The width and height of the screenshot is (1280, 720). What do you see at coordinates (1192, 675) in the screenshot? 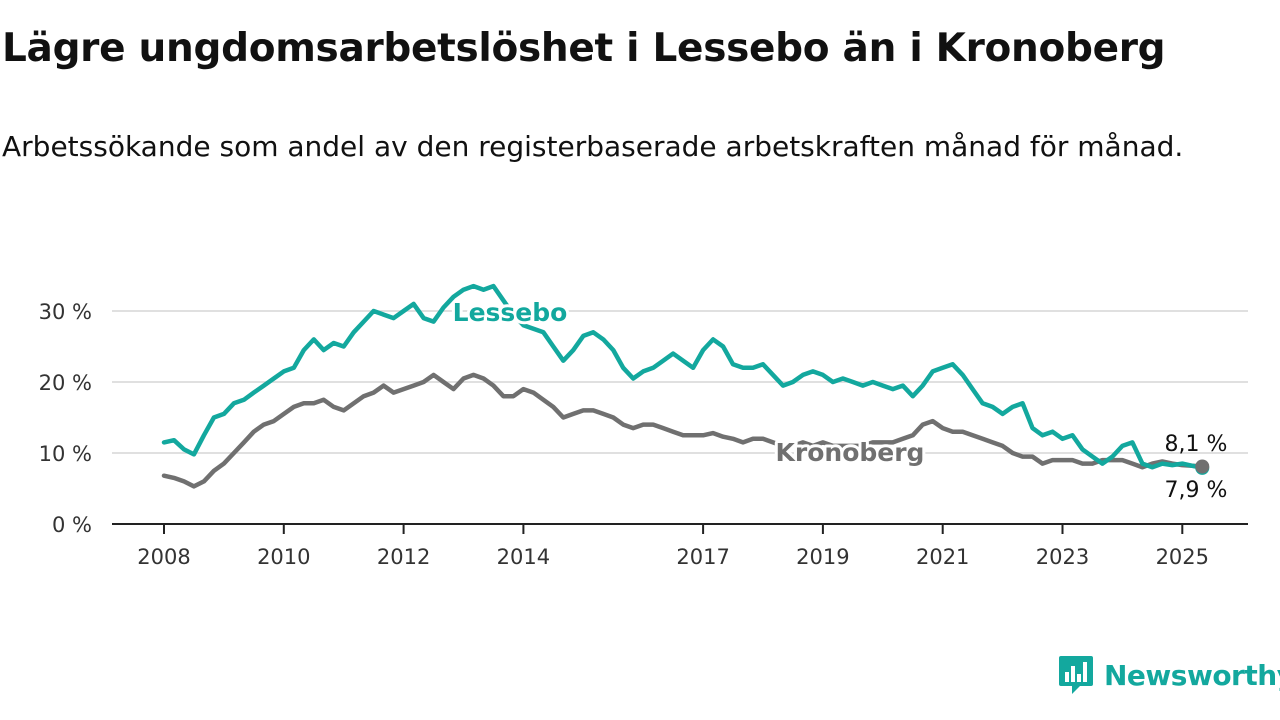
I see `brand-name: Newsworthy` at bounding box center [1192, 675].